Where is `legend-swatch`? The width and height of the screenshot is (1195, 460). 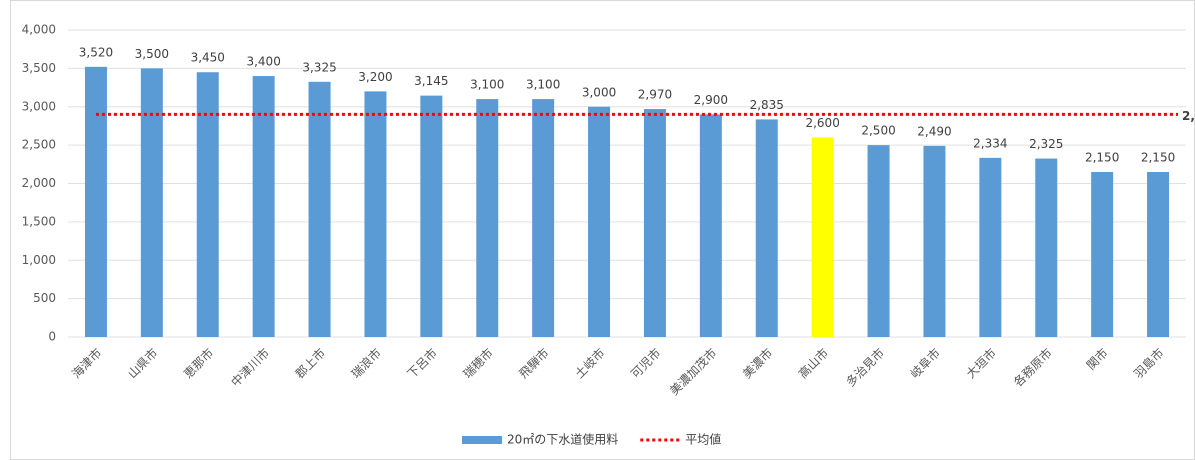 legend-swatch is located at coordinates (482, 440).